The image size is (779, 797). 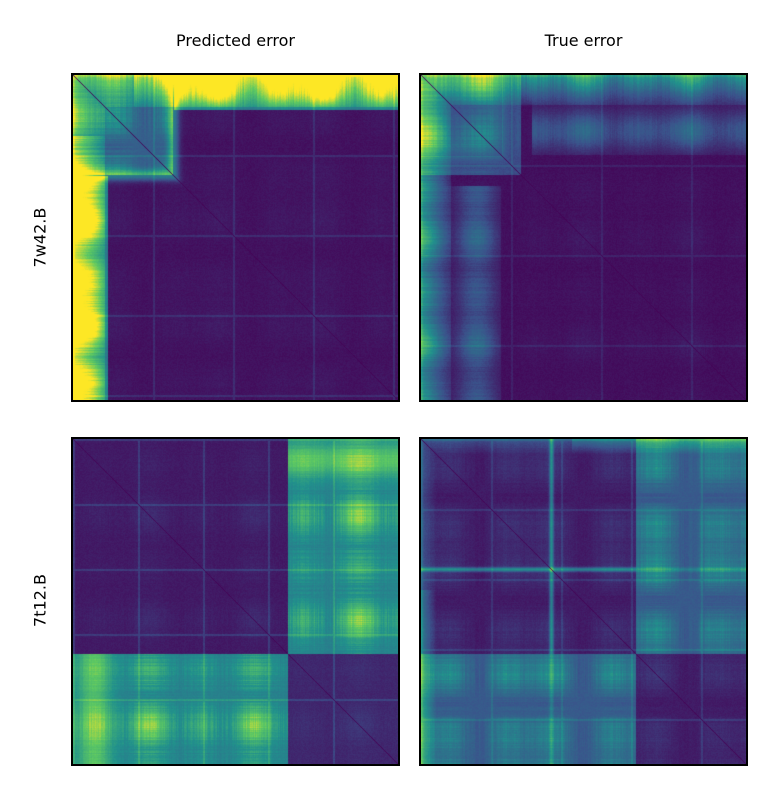 I want to click on row-label-7t12: 7t12.B, so click(x=40, y=600).